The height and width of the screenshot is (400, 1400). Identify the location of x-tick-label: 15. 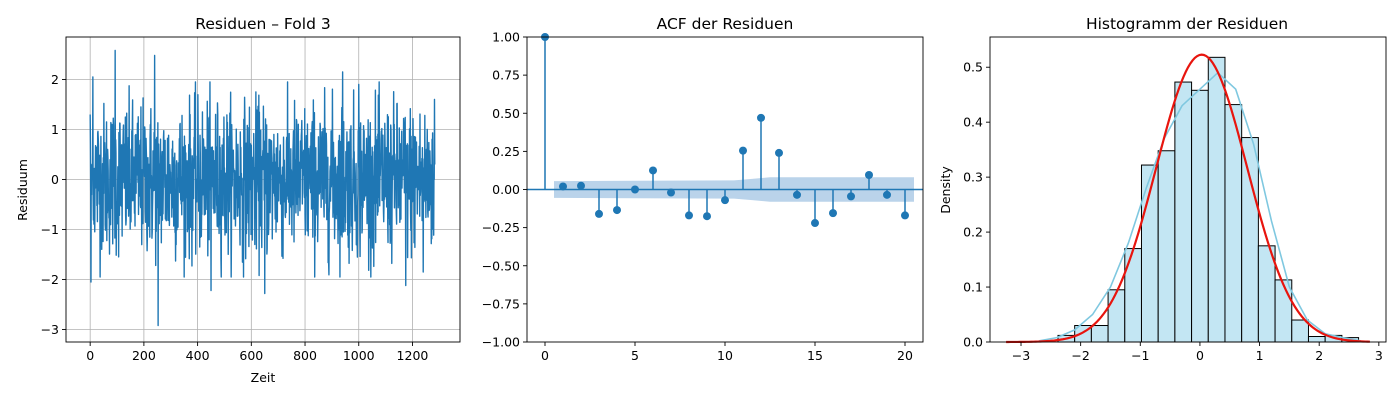
(815, 355).